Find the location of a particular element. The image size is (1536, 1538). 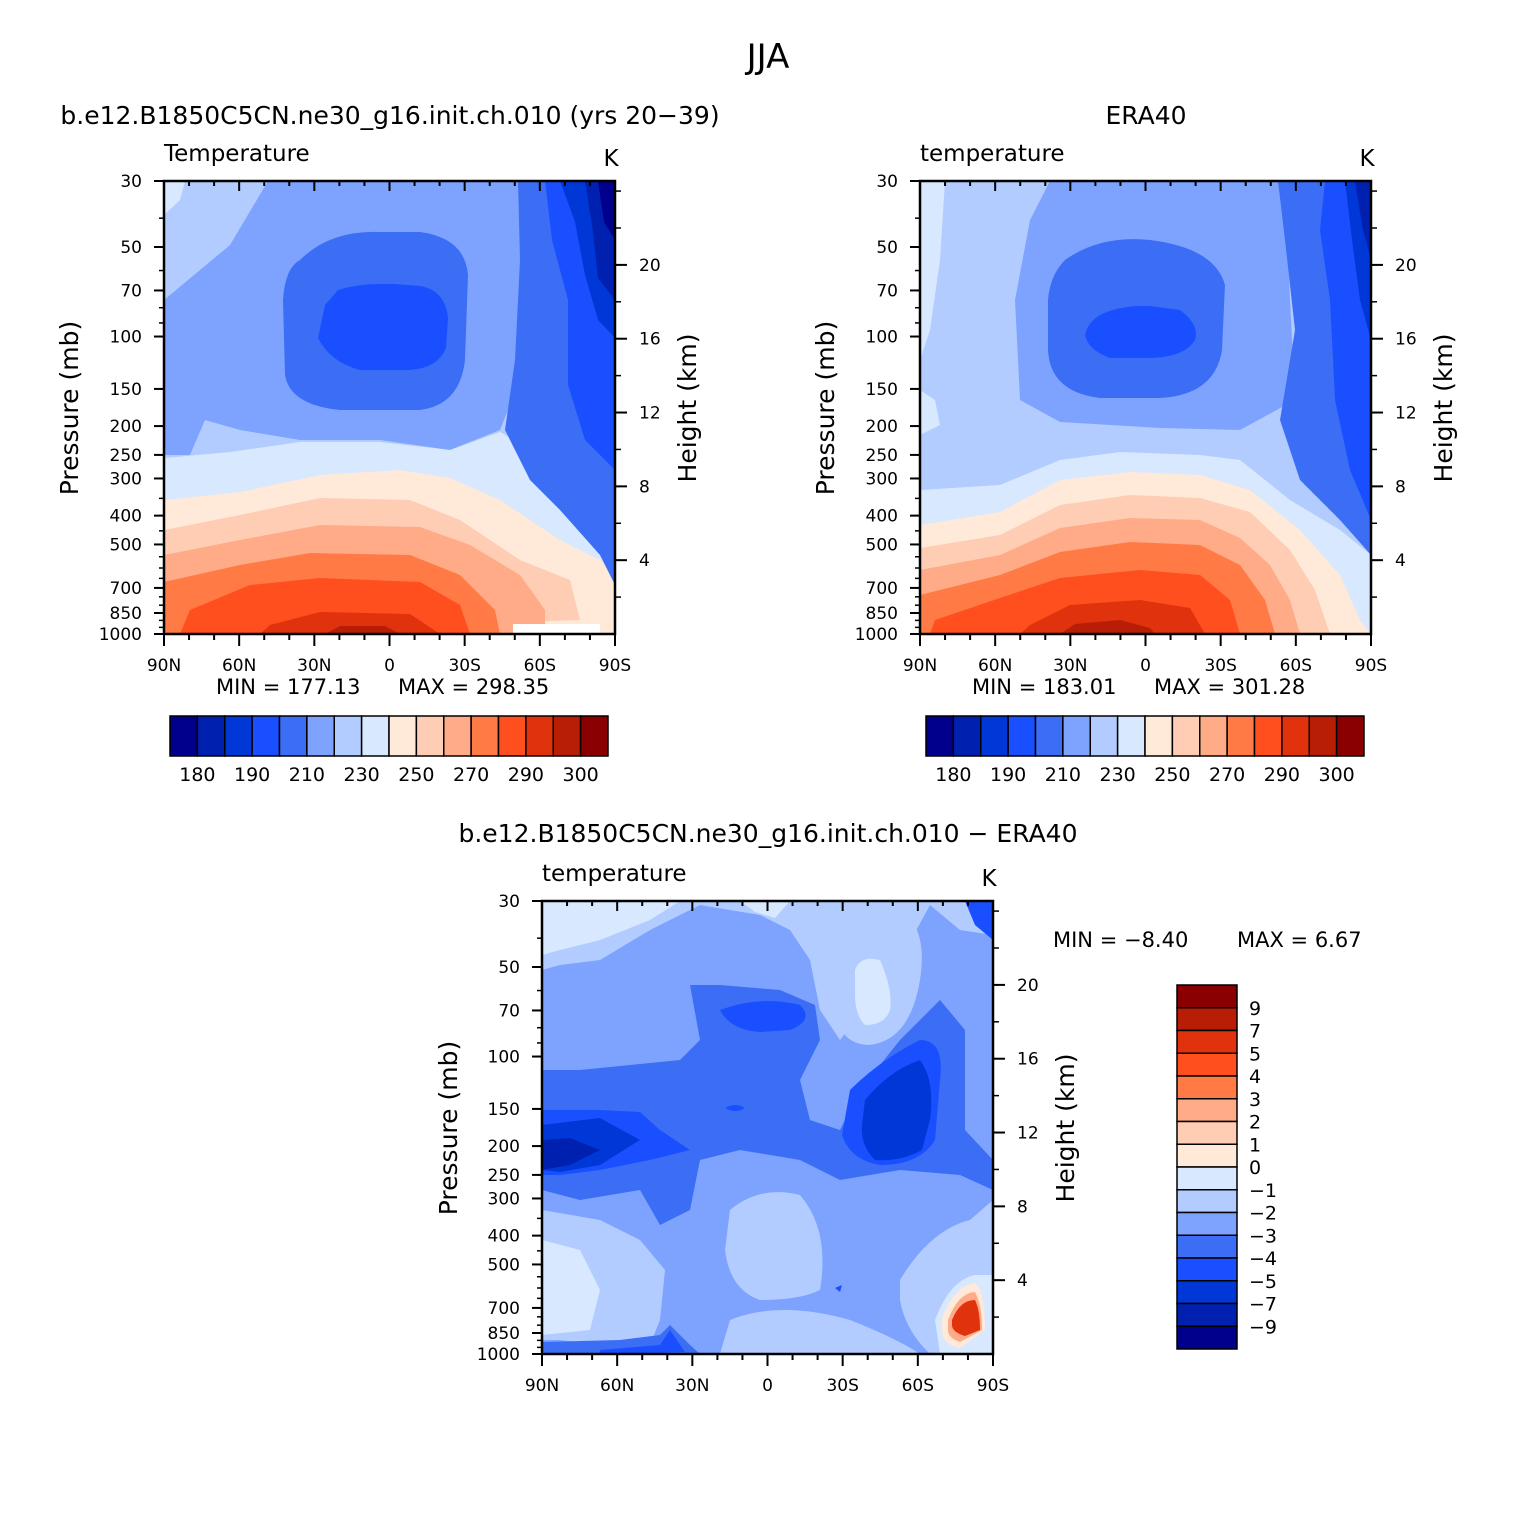

pressure-tick-label: 700 is located at coordinates (882, 589).